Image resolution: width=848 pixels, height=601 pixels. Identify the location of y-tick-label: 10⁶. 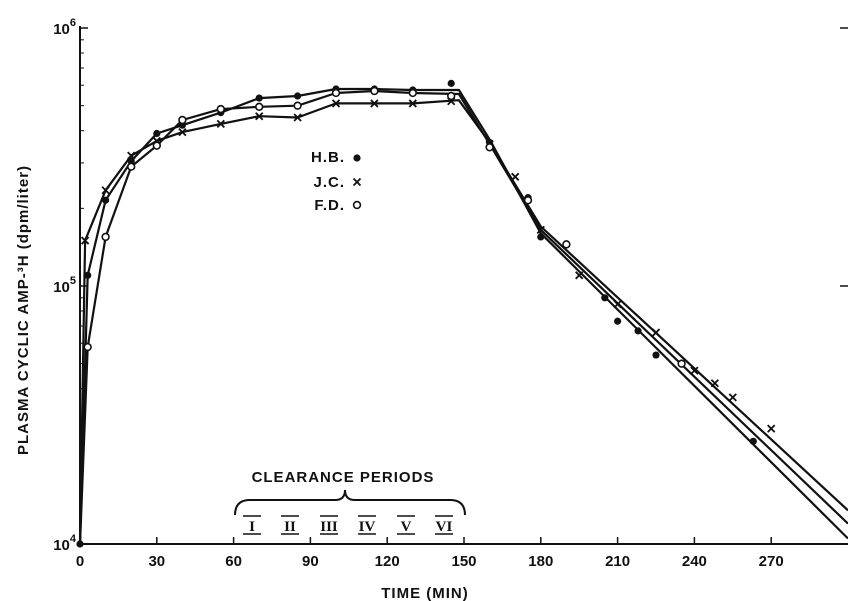
(64, 27).